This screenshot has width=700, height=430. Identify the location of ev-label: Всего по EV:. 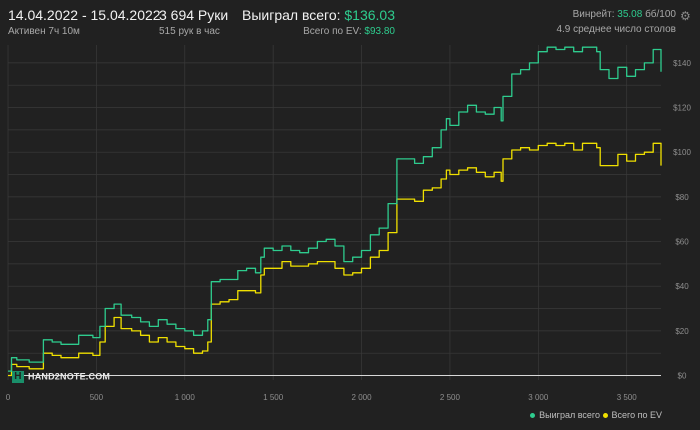
(332, 31).